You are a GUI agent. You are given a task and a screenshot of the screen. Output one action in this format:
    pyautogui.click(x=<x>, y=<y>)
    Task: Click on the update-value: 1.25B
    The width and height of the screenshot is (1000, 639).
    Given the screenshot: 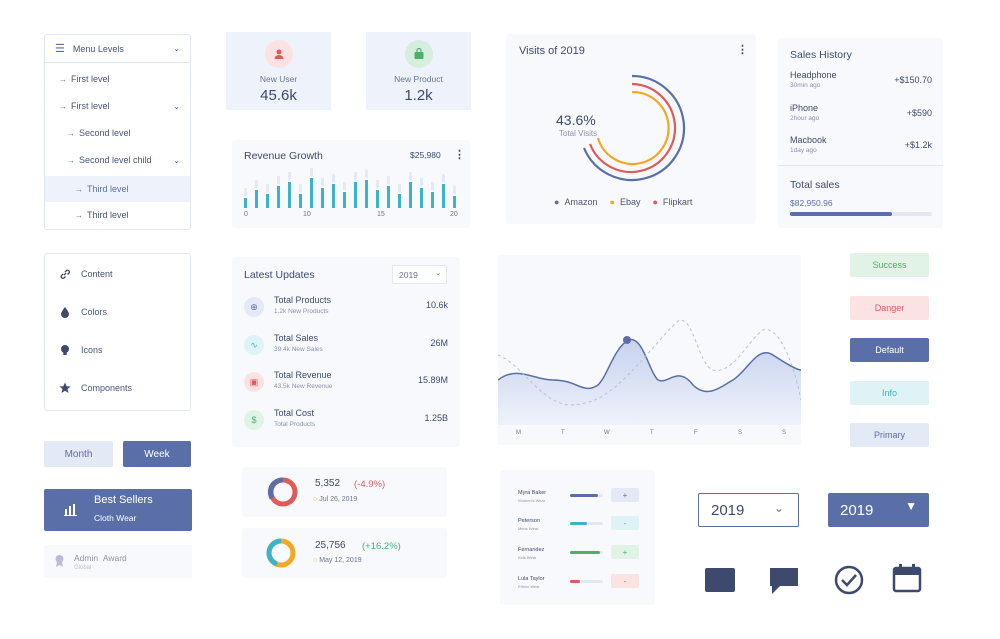 What is the action you would take?
    pyautogui.click(x=436, y=418)
    